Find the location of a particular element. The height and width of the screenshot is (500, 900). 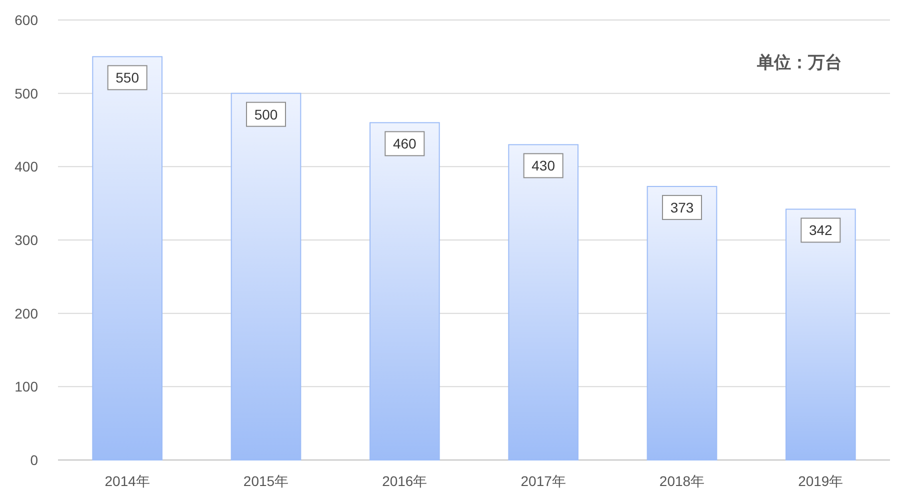

ytick: 300 is located at coordinates (26, 240).